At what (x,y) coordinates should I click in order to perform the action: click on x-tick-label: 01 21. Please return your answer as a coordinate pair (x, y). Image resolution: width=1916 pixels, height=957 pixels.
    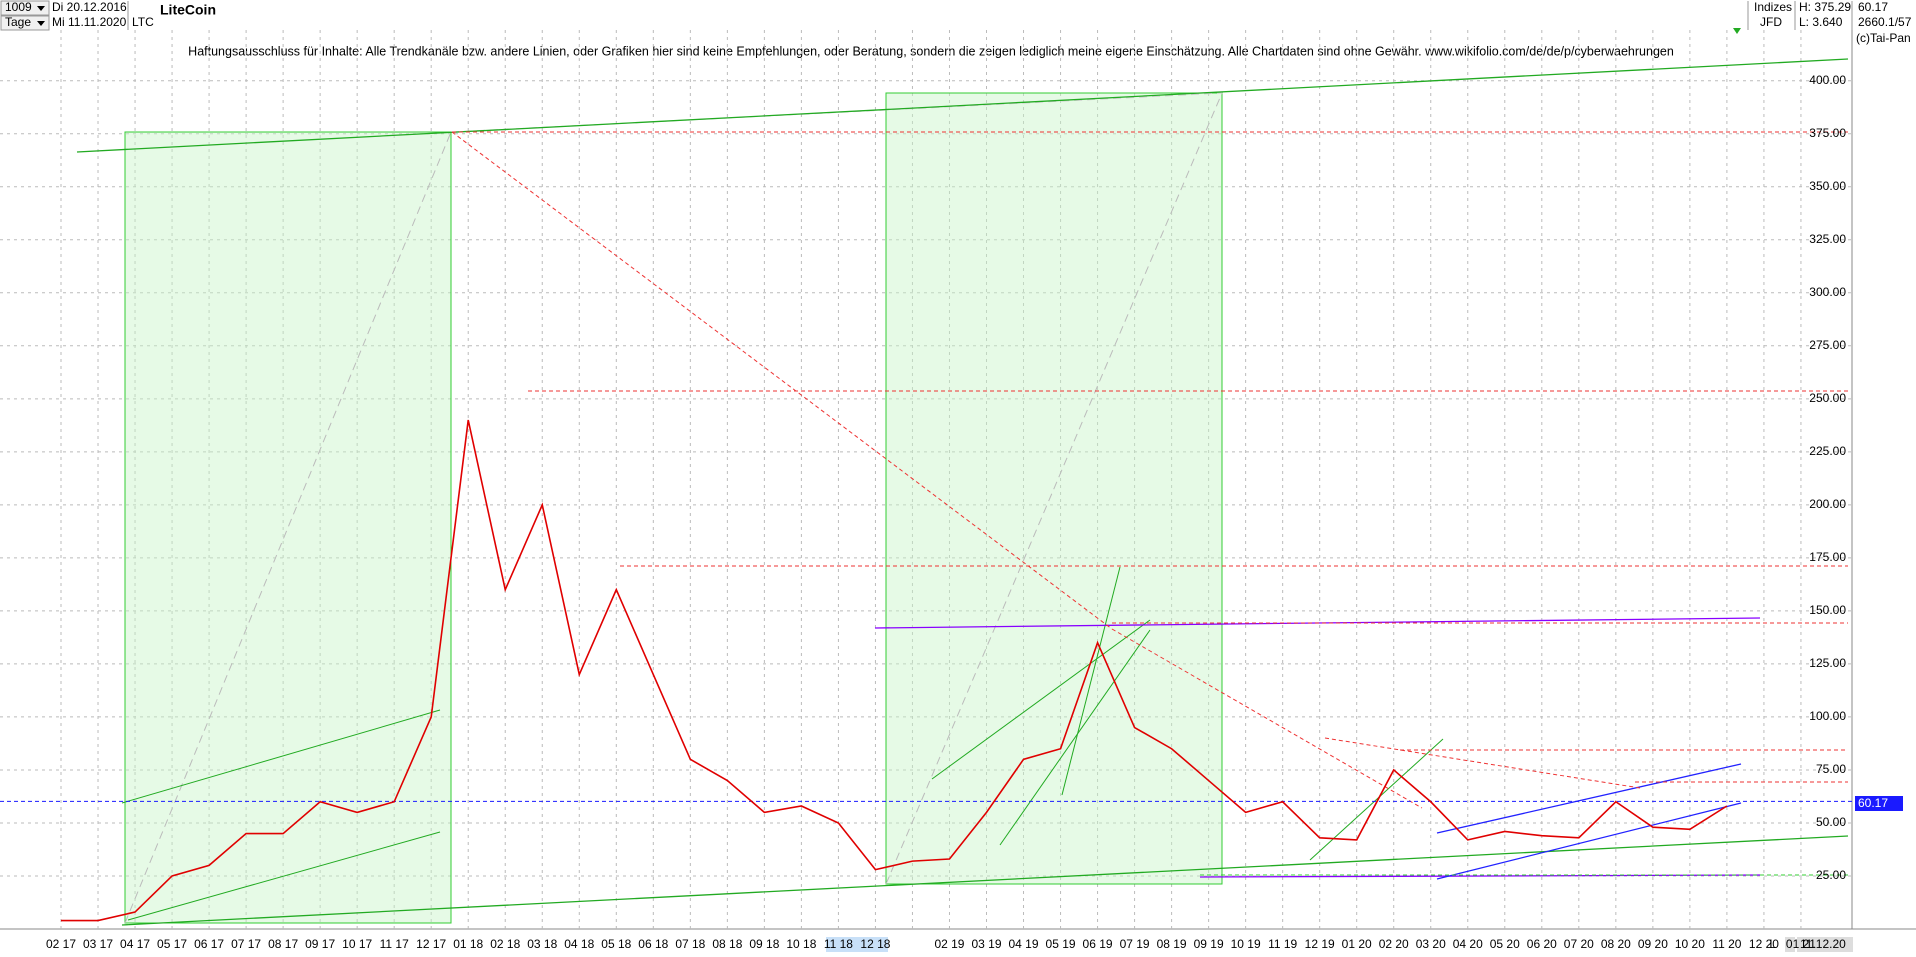
    Looking at the image, I should click on (1801, 944).